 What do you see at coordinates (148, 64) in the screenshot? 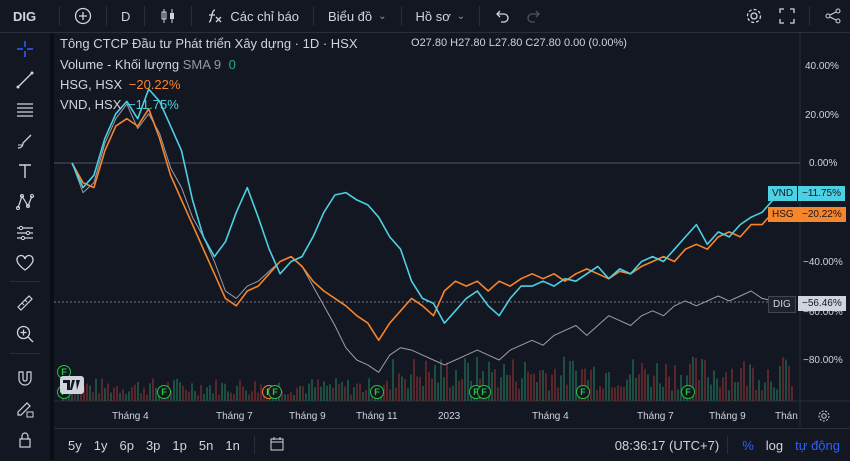
I see `legend-volume: Volume - Khối lượng SMA 9 0` at bounding box center [148, 64].